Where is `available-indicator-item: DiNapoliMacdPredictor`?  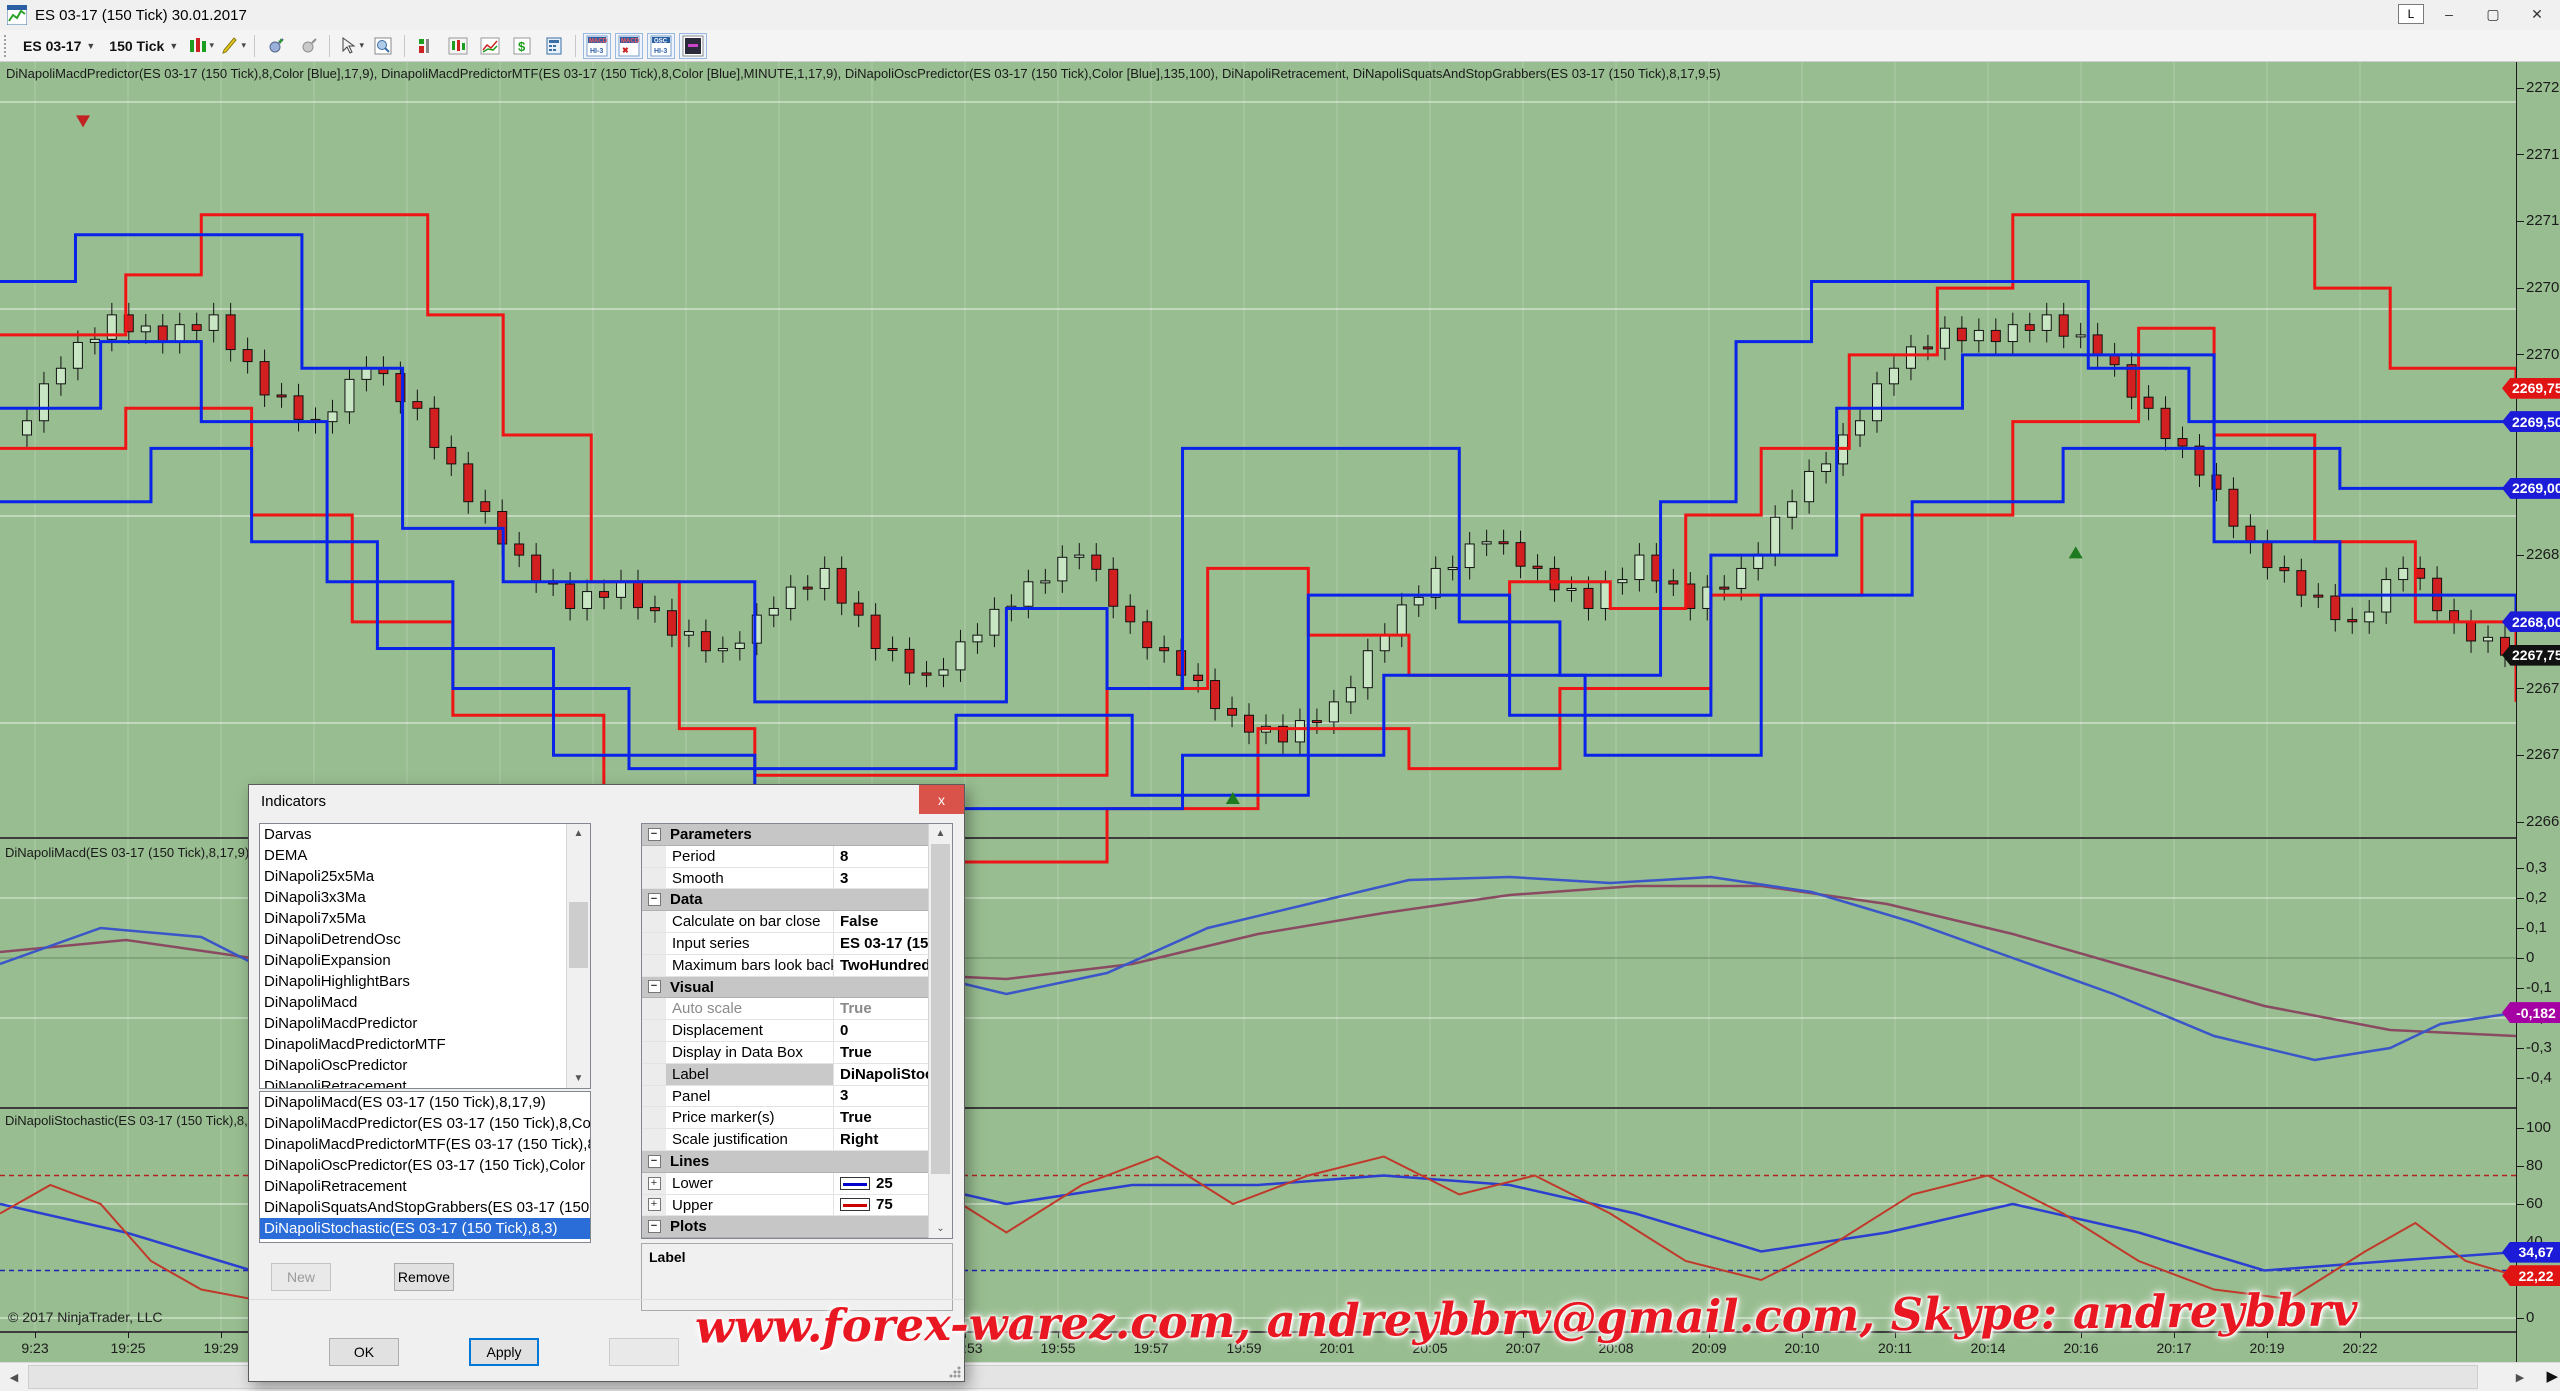 available-indicator-item: DiNapoliMacdPredictor is located at coordinates (425, 1023).